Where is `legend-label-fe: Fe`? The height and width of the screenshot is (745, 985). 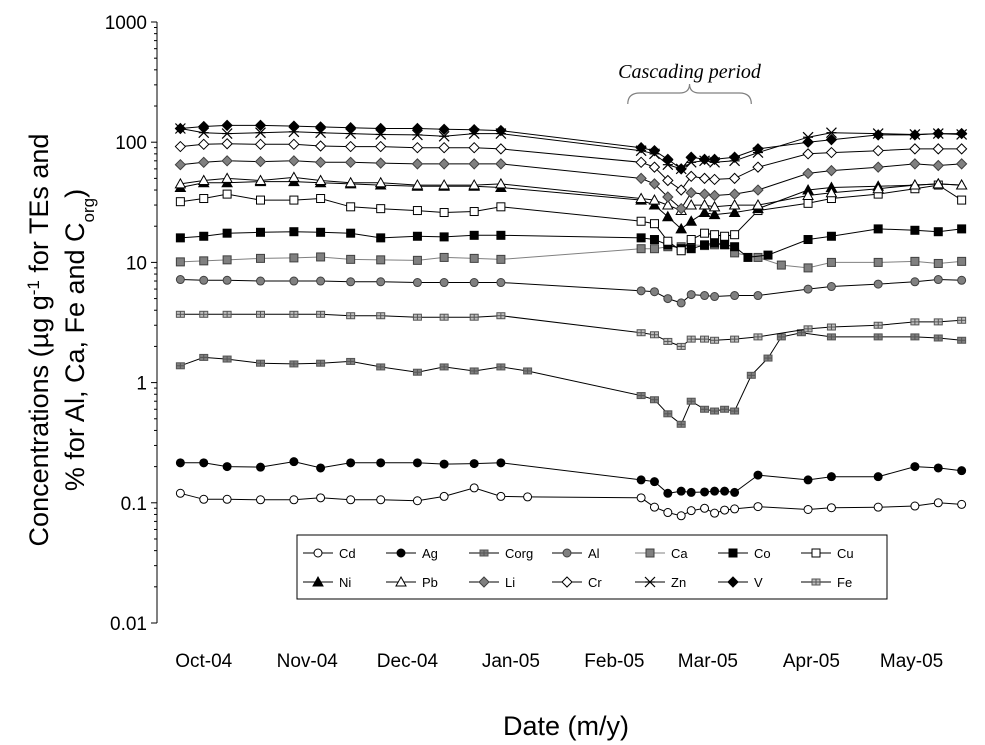 legend-label-fe: Fe is located at coordinates (844, 582).